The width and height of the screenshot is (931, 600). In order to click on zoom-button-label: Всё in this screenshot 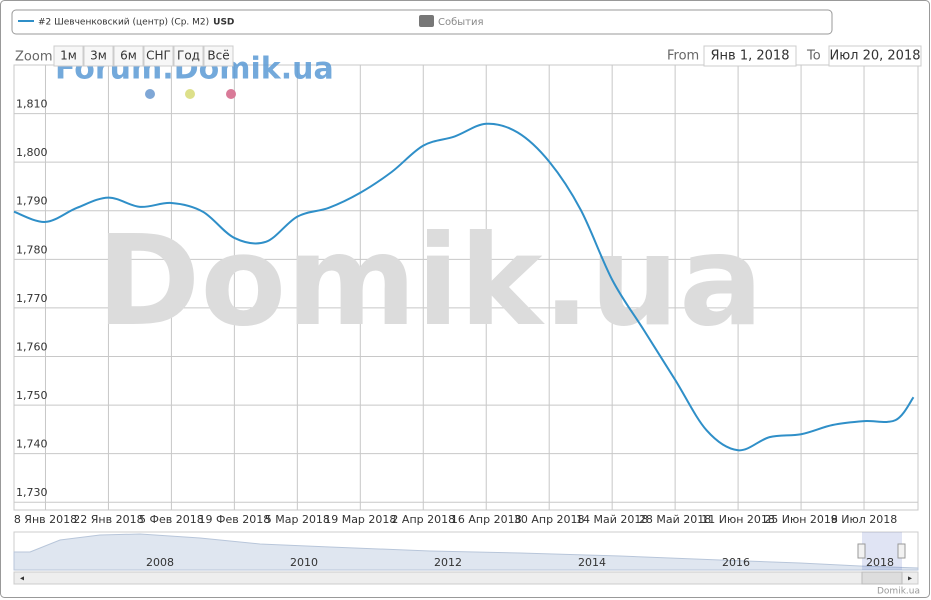, I will do `click(218, 56)`.